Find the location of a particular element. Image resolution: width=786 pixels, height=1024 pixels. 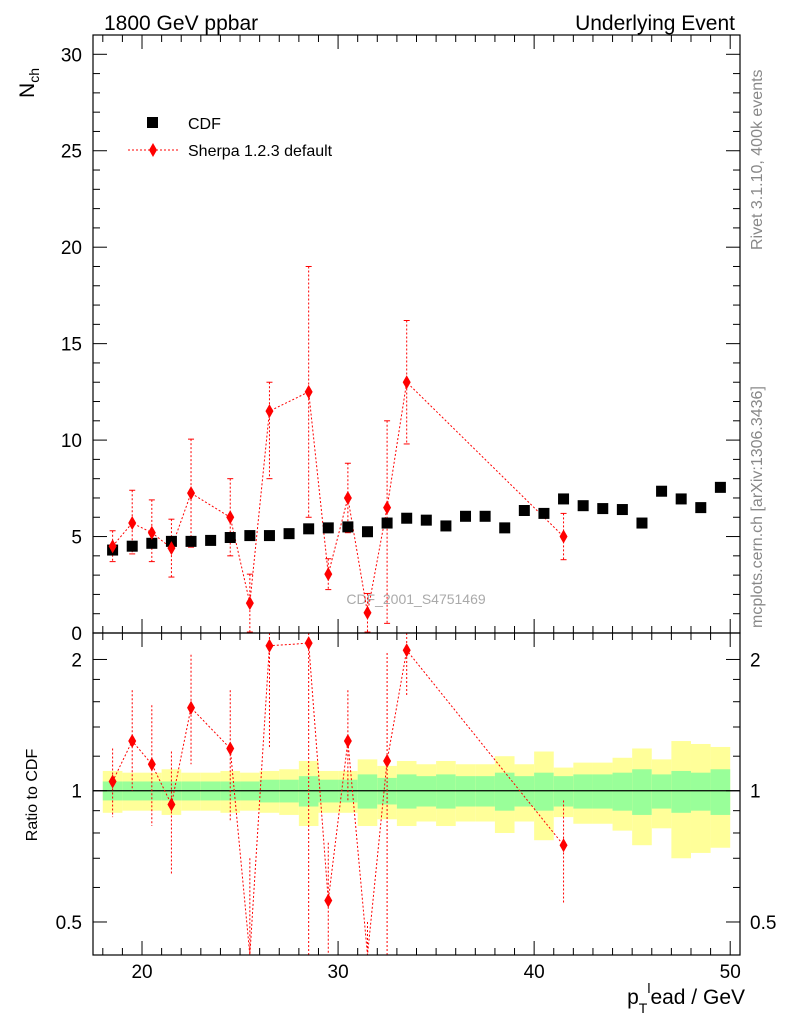

ratio-y-tick-label: 0.5 is located at coordinates (69, 923).